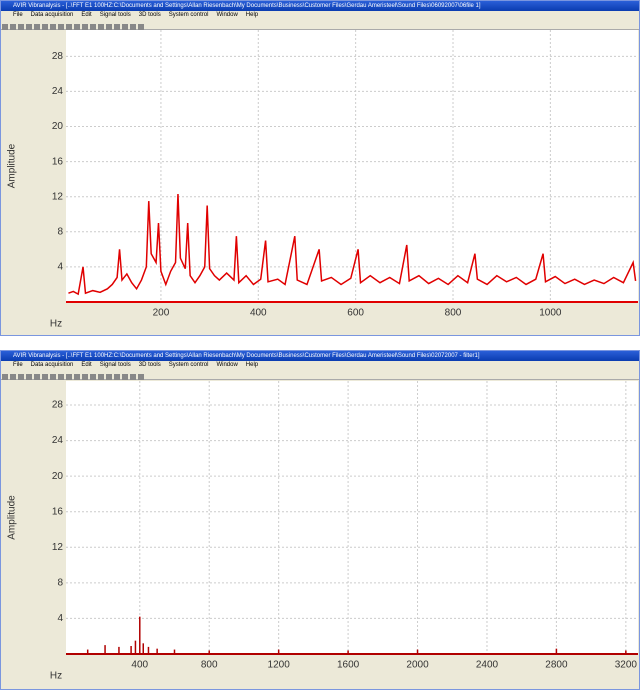 This screenshot has width=640, height=700. I want to click on spectrum-line, so click(352, 245).